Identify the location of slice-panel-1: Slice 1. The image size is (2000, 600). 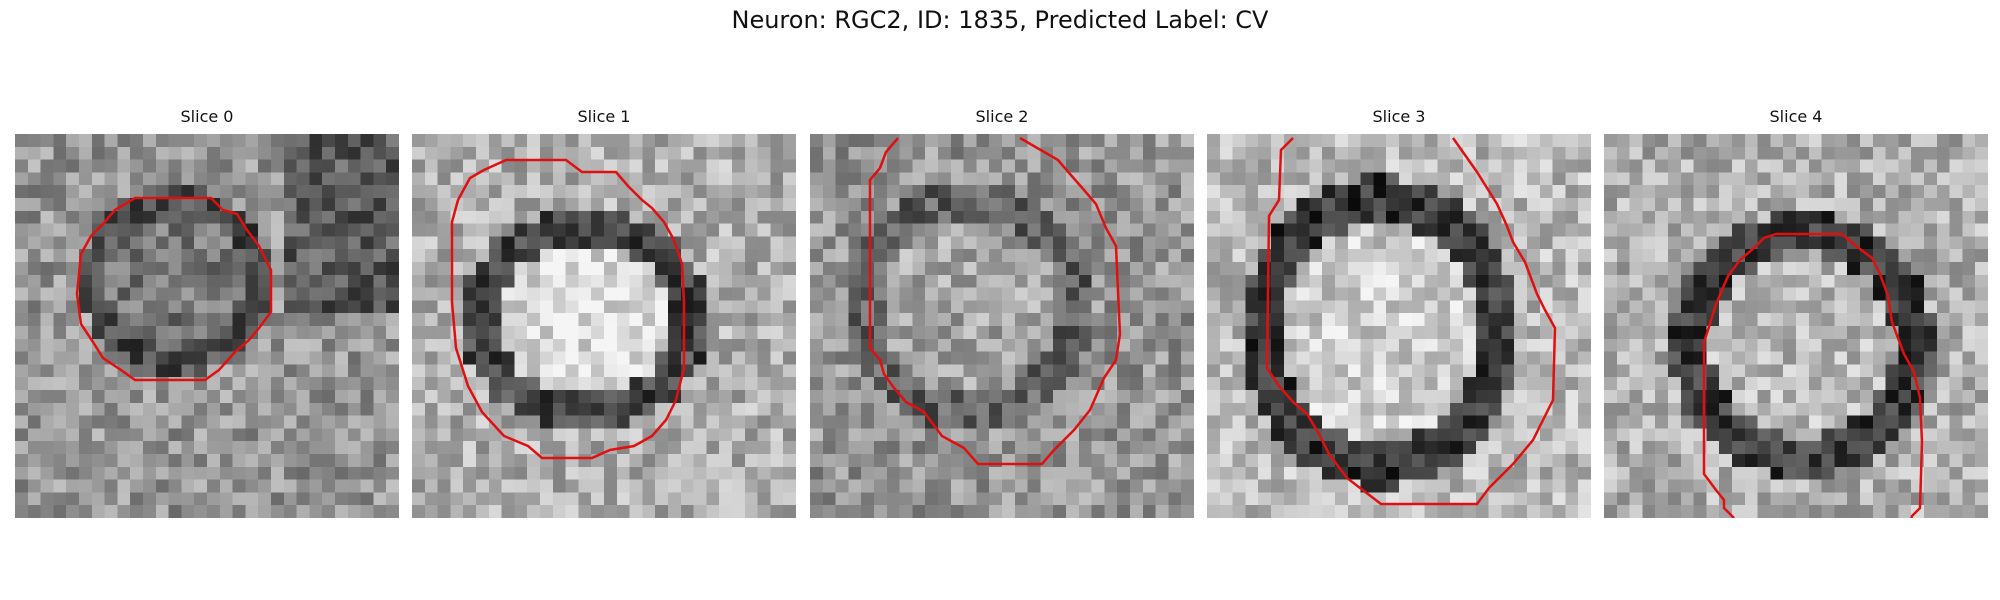
(604, 312).